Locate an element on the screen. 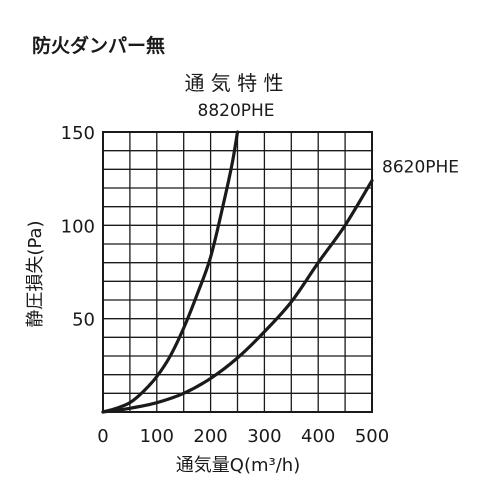 Image resolution: width=500 pixels, height=500 pixels. x-tick-label: 500 is located at coordinates (372, 436).